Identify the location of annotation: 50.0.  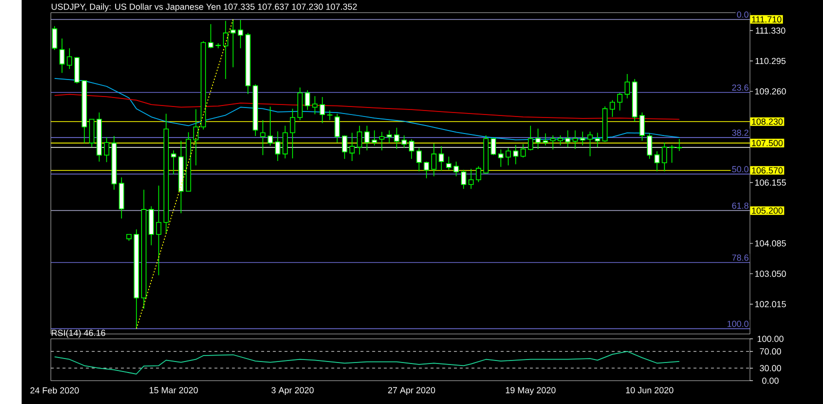
(740, 169).